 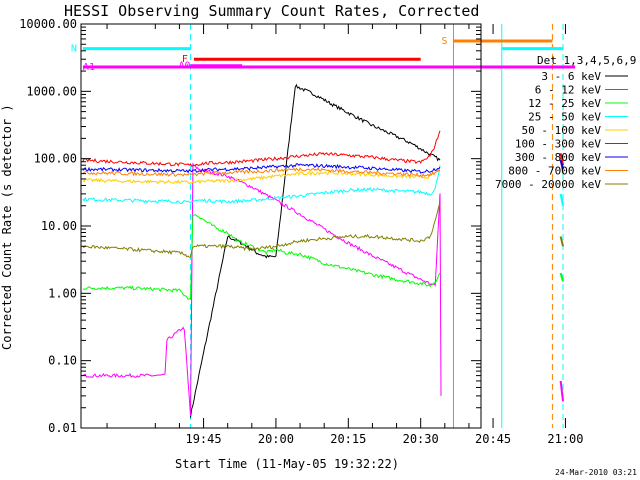 What do you see at coordinates (564, 103) in the screenshot?
I see `legend-label-12-25-kev: 12 - 25 keV` at bounding box center [564, 103].